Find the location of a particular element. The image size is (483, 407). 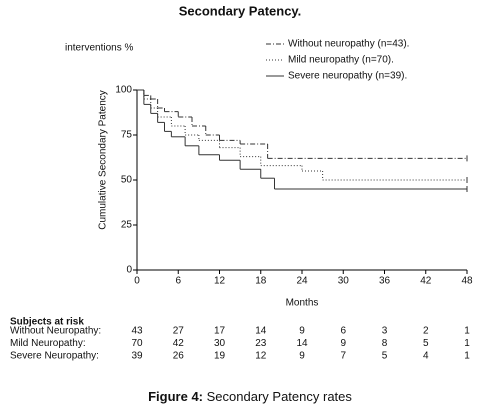

x-tick-label: 6 is located at coordinates (178, 281).